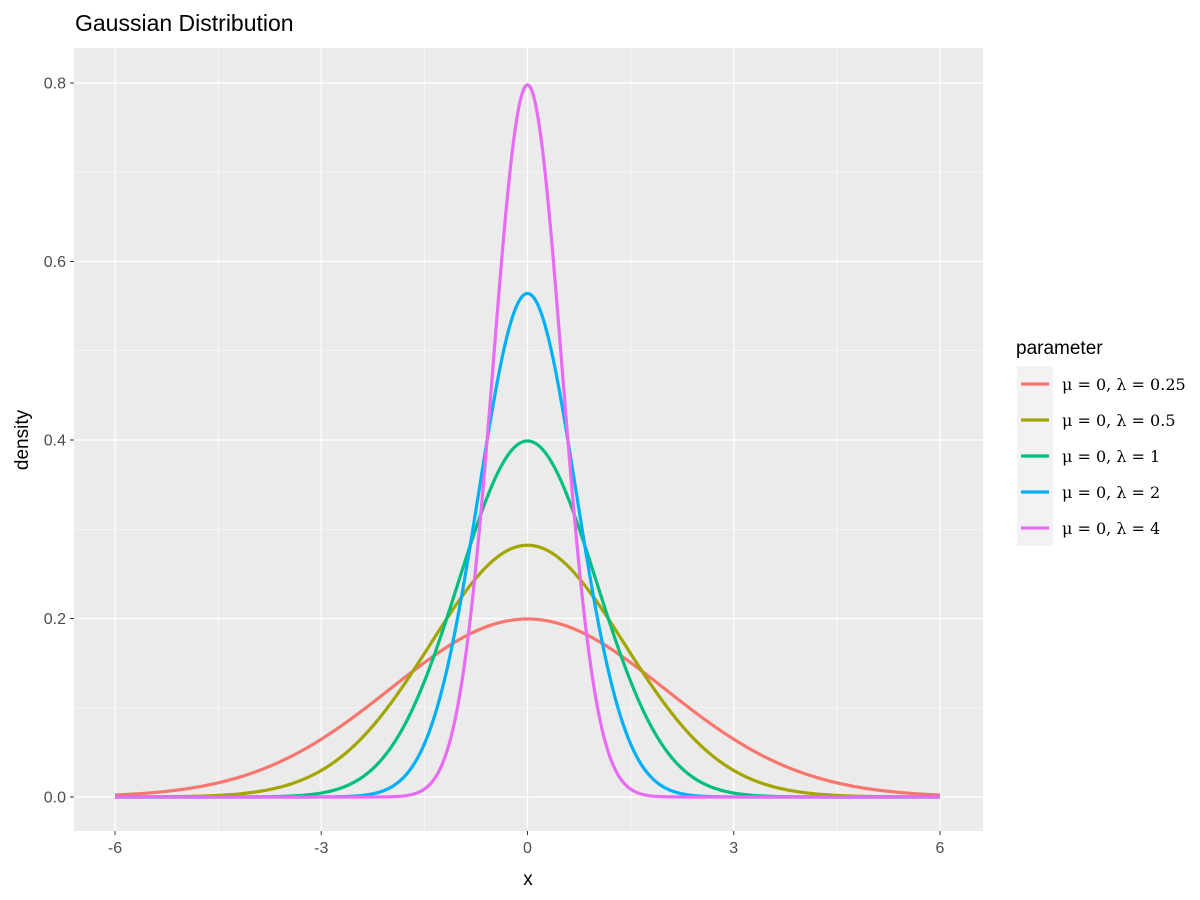 This screenshot has width=1200, height=900. Describe the element at coordinates (940, 848) in the screenshot. I see `x-tick-label: 6` at that location.